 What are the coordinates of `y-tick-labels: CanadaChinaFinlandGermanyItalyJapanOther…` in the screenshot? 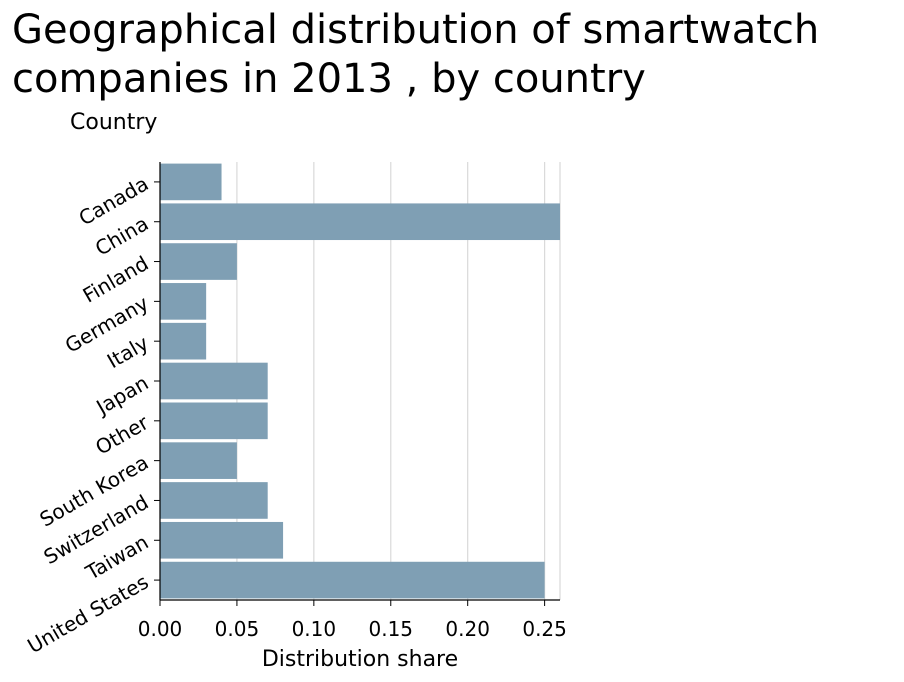 It's located at (91, 414).